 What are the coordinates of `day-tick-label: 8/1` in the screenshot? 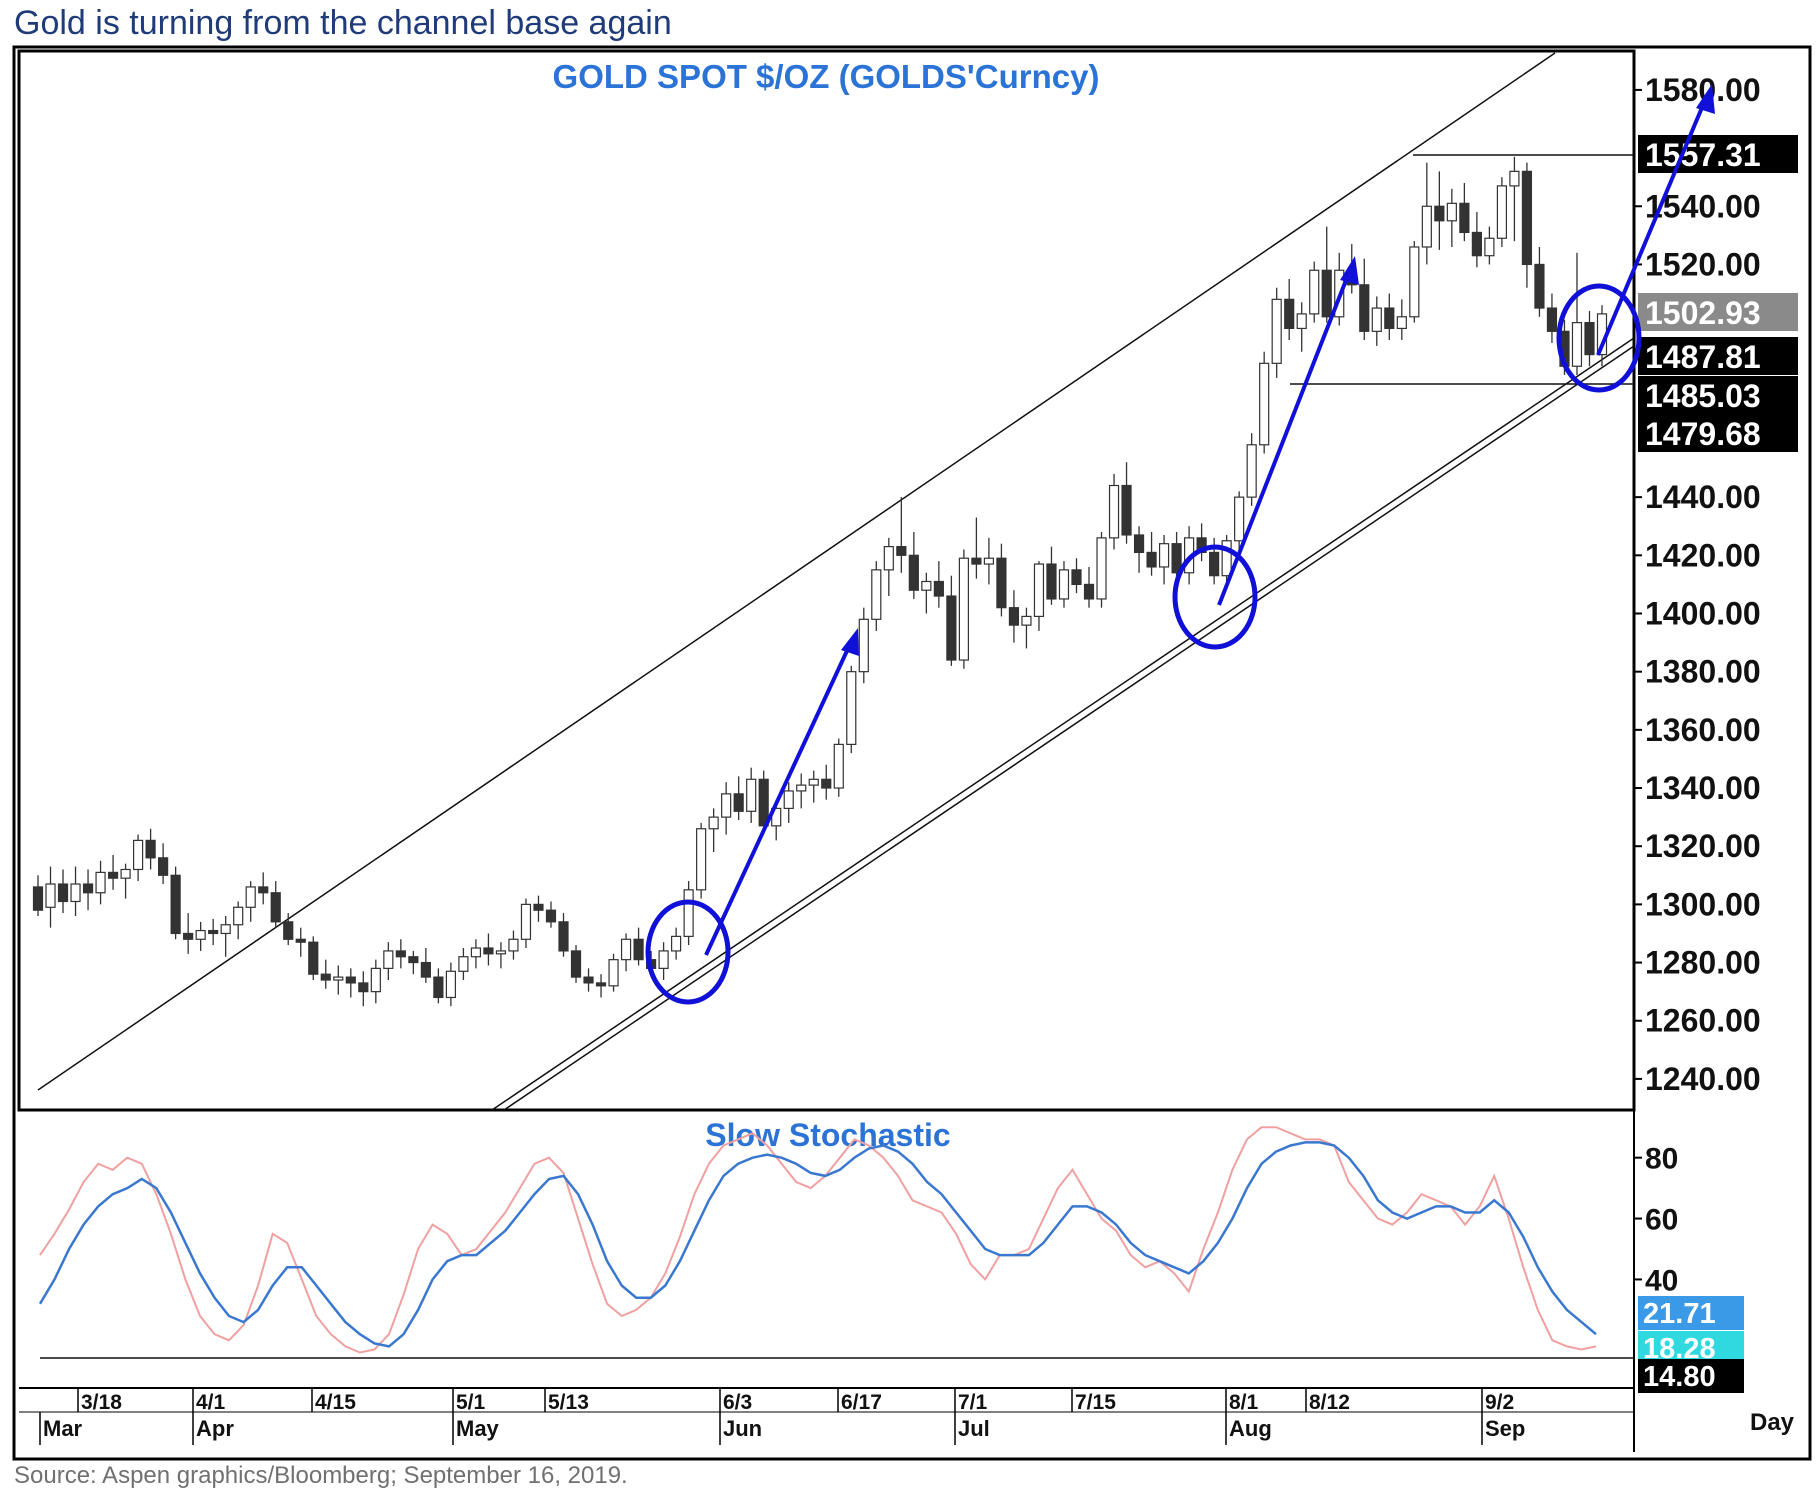 It's located at (1244, 1402).